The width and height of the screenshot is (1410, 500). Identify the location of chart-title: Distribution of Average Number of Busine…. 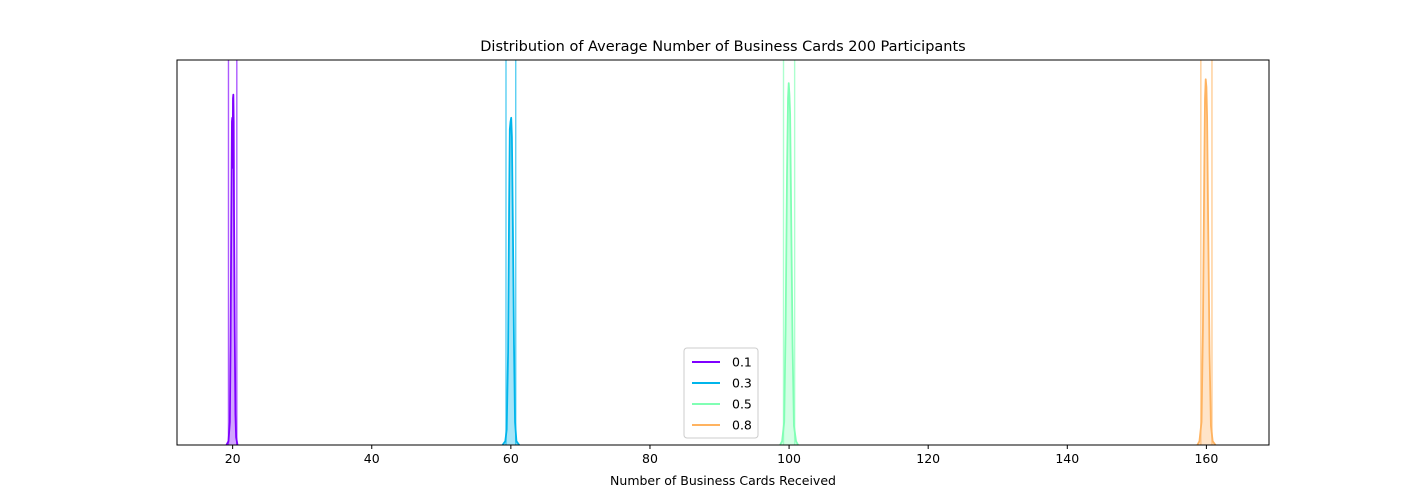
(722, 47).